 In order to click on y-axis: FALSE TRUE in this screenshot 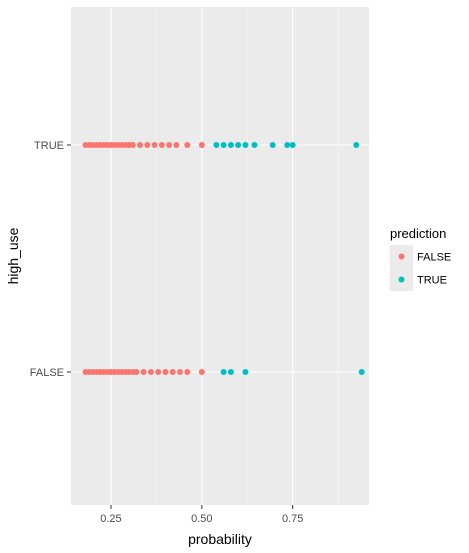, I will do `click(50, 259)`.